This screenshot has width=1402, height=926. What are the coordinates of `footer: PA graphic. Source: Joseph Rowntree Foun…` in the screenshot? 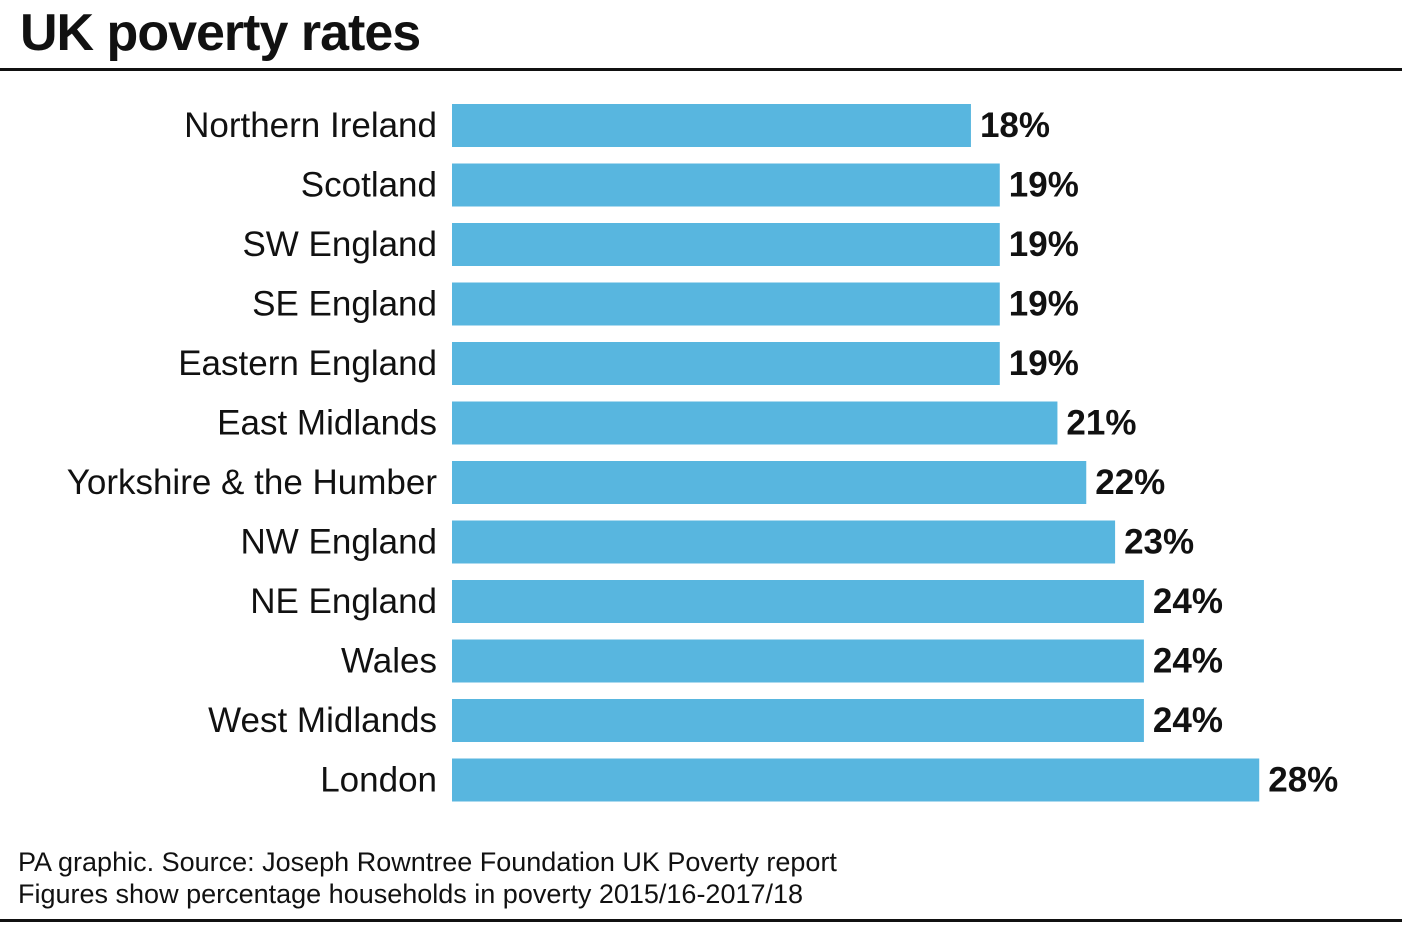 It's located at (427, 878).